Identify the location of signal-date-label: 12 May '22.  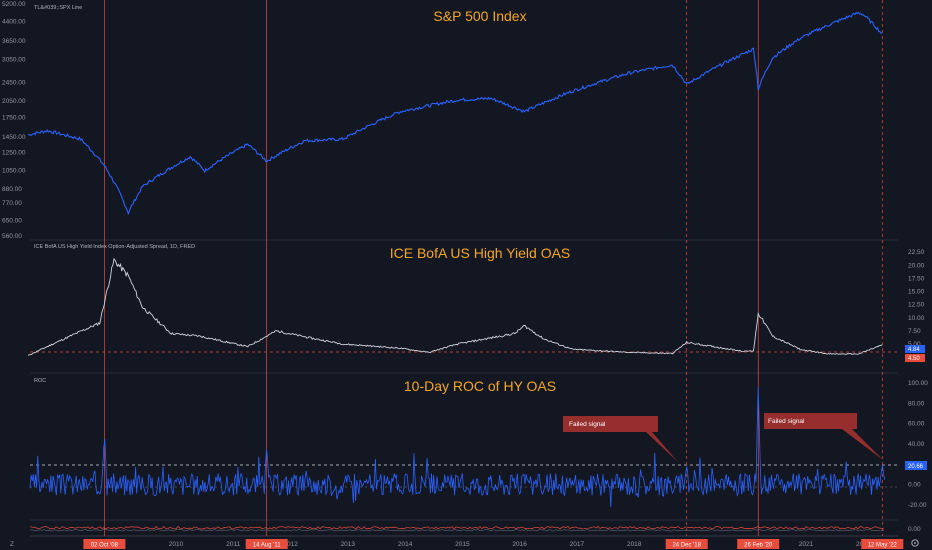
(883, 546).